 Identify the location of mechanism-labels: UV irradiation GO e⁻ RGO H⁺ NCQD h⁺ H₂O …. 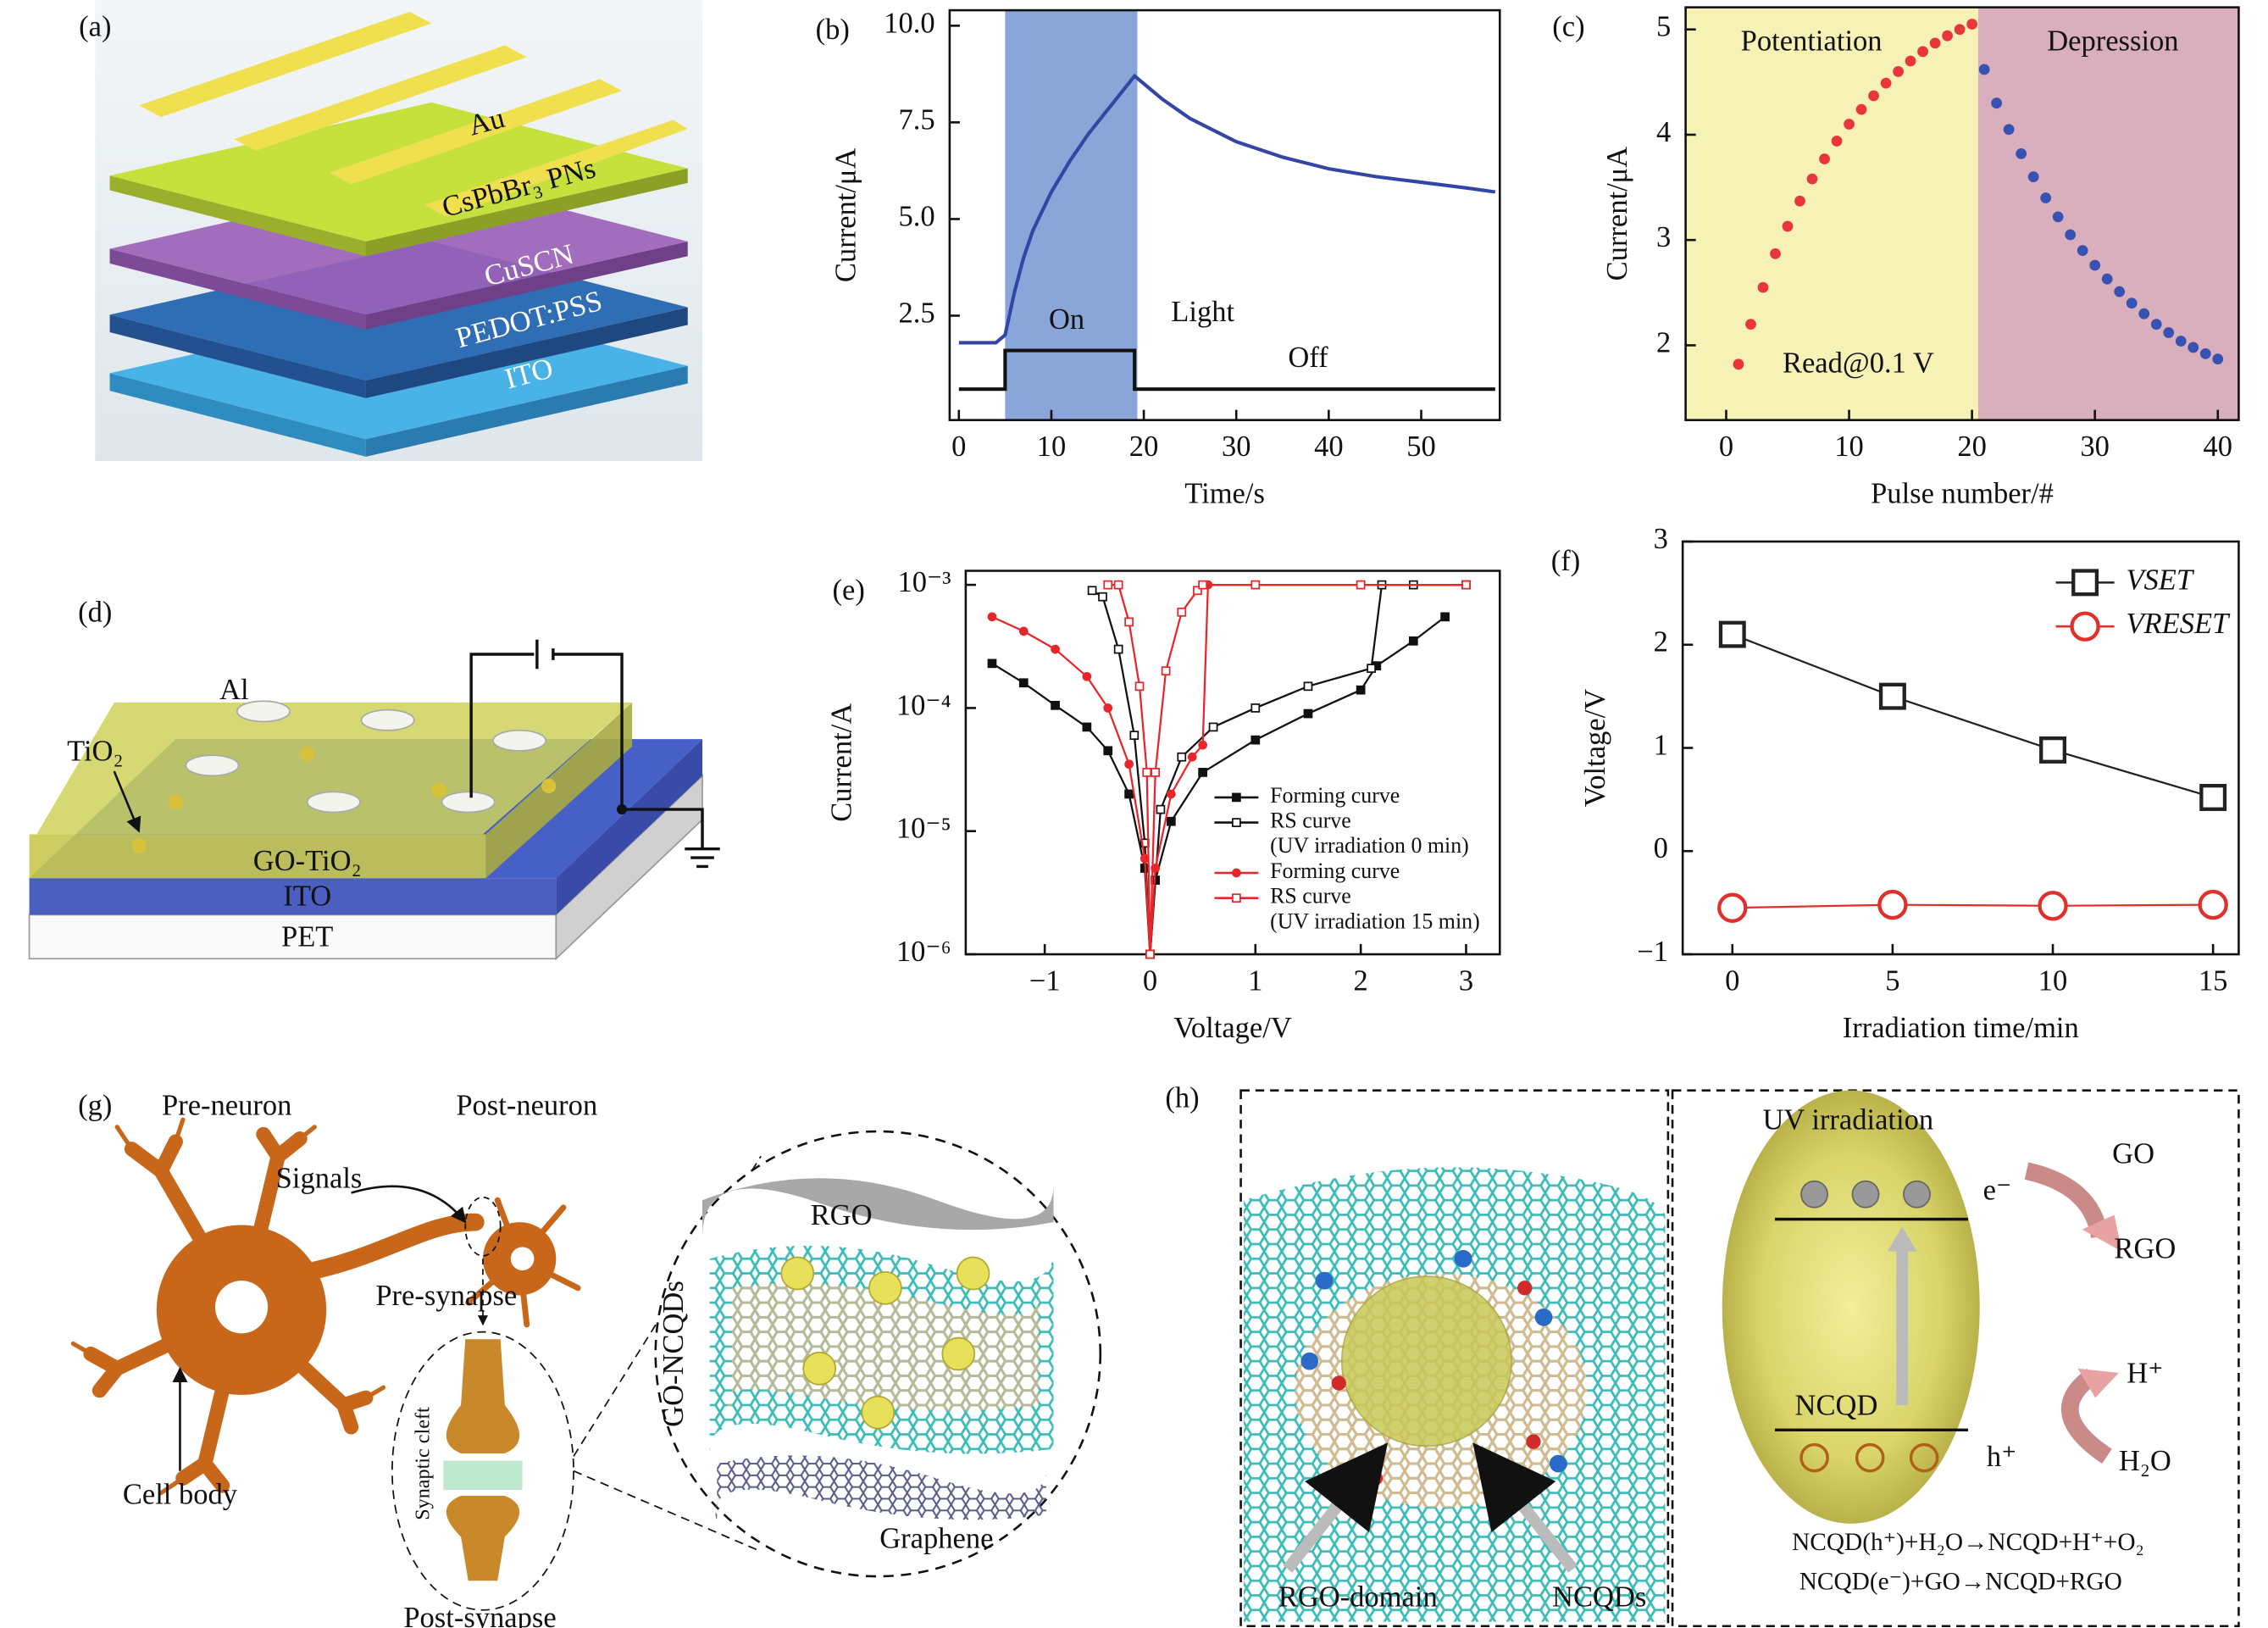
(1727, 1359).